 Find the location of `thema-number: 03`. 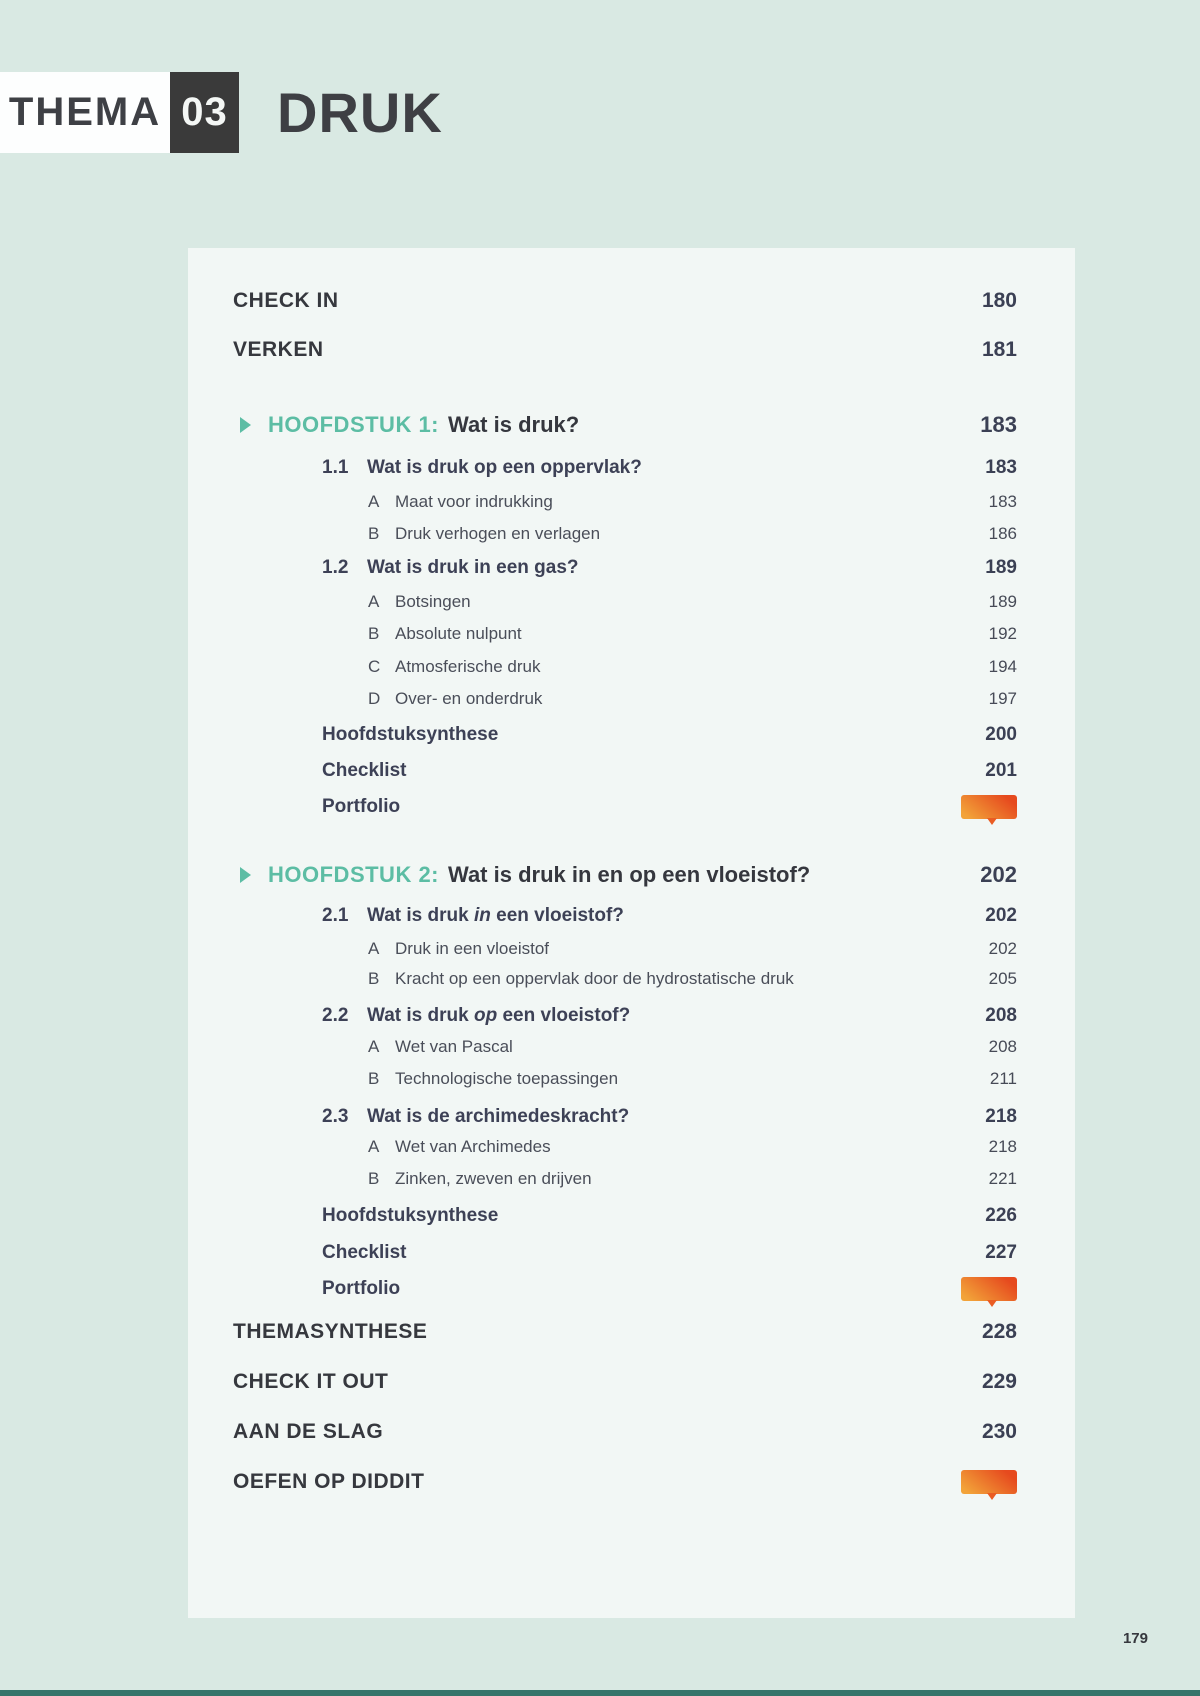

thema-number: 03 is located at coordinates (204, 112).